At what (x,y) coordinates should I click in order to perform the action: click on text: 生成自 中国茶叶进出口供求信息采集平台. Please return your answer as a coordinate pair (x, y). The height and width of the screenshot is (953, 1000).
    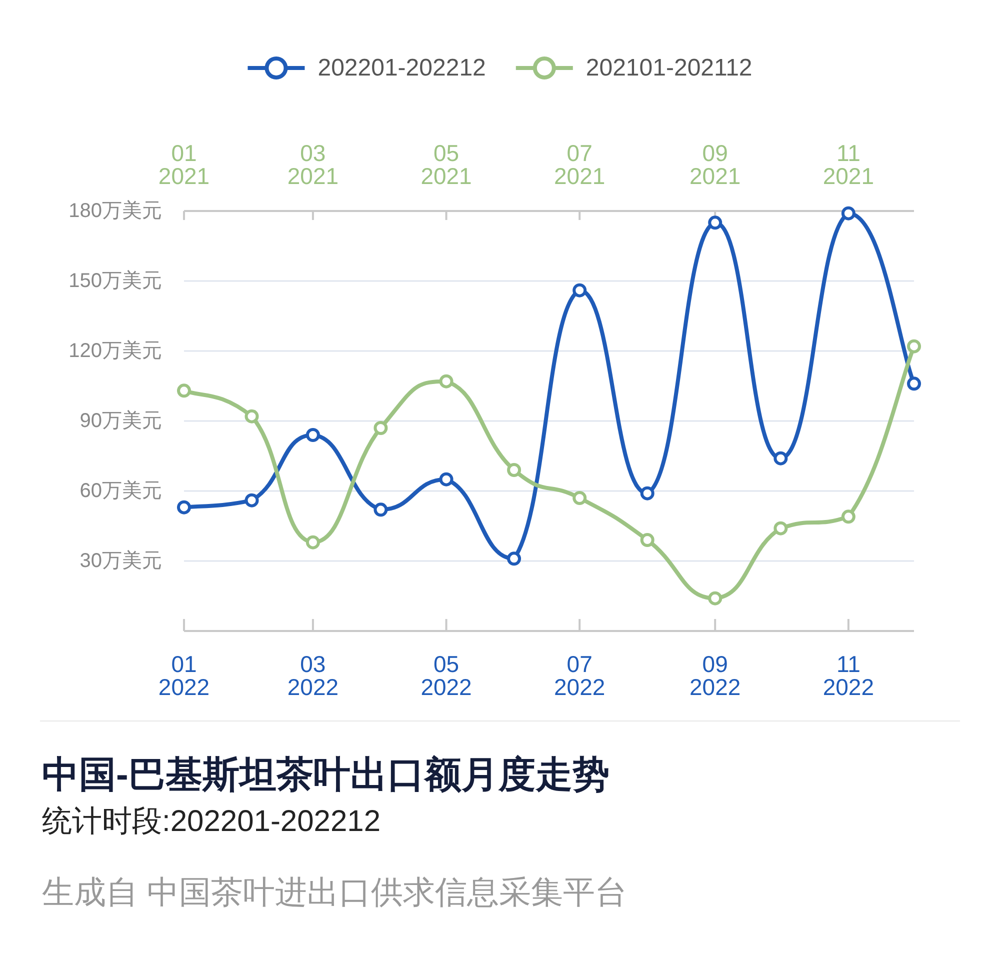
    Looking at the image, I should click on (334, 892).